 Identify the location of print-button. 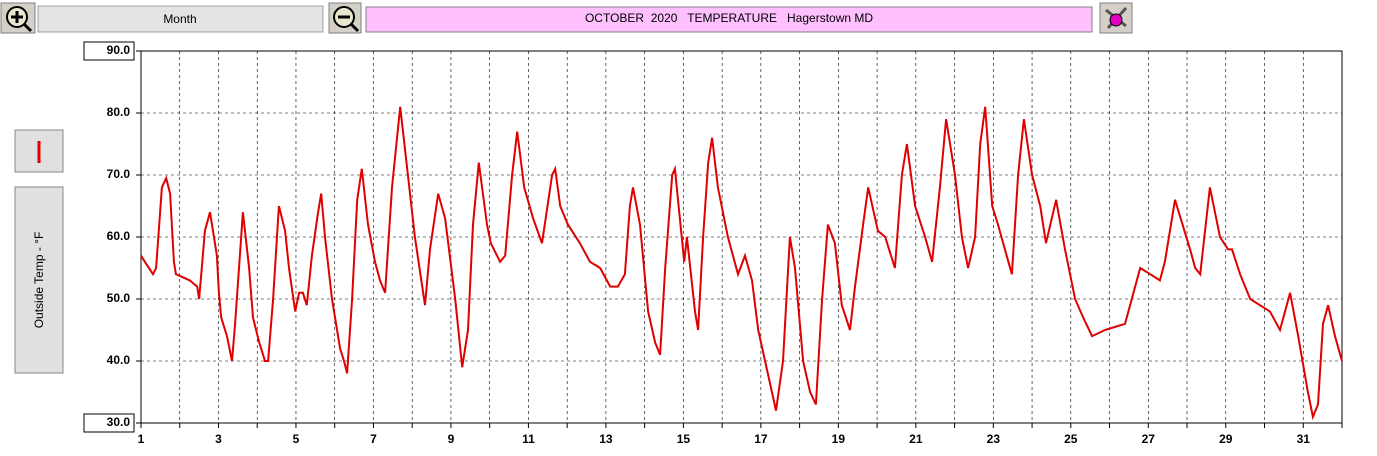
(1116, 18).